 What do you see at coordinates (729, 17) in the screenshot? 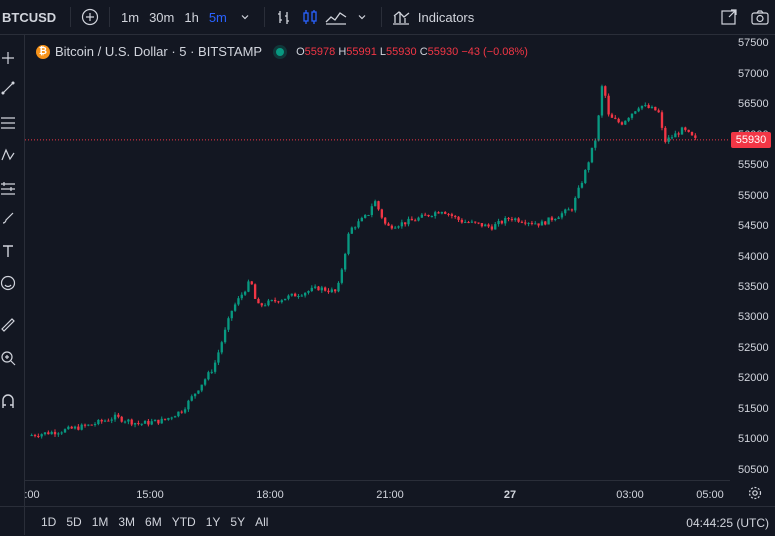
I see `fullscreen-icon` at bounding box center [729, 17].